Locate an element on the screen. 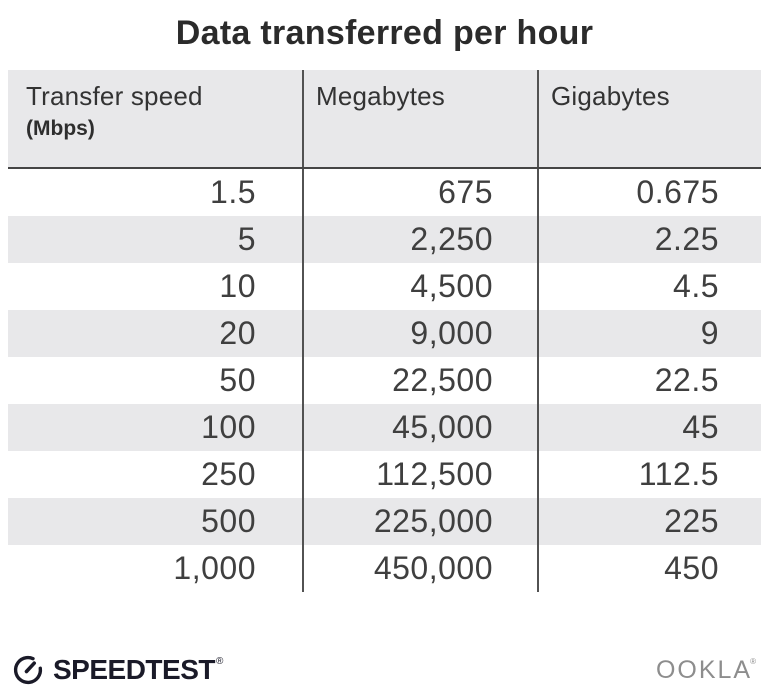  table-cell: 675 is located at coordinates (420, 192).